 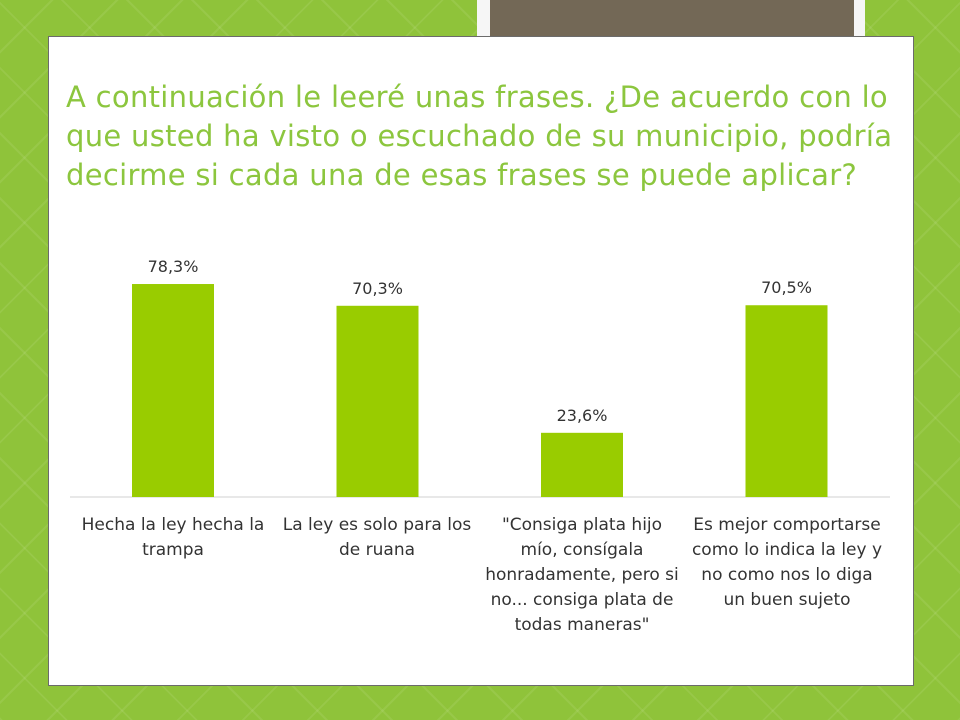 I want to click on data-label: 78,3%, so click(x=173, y=266).